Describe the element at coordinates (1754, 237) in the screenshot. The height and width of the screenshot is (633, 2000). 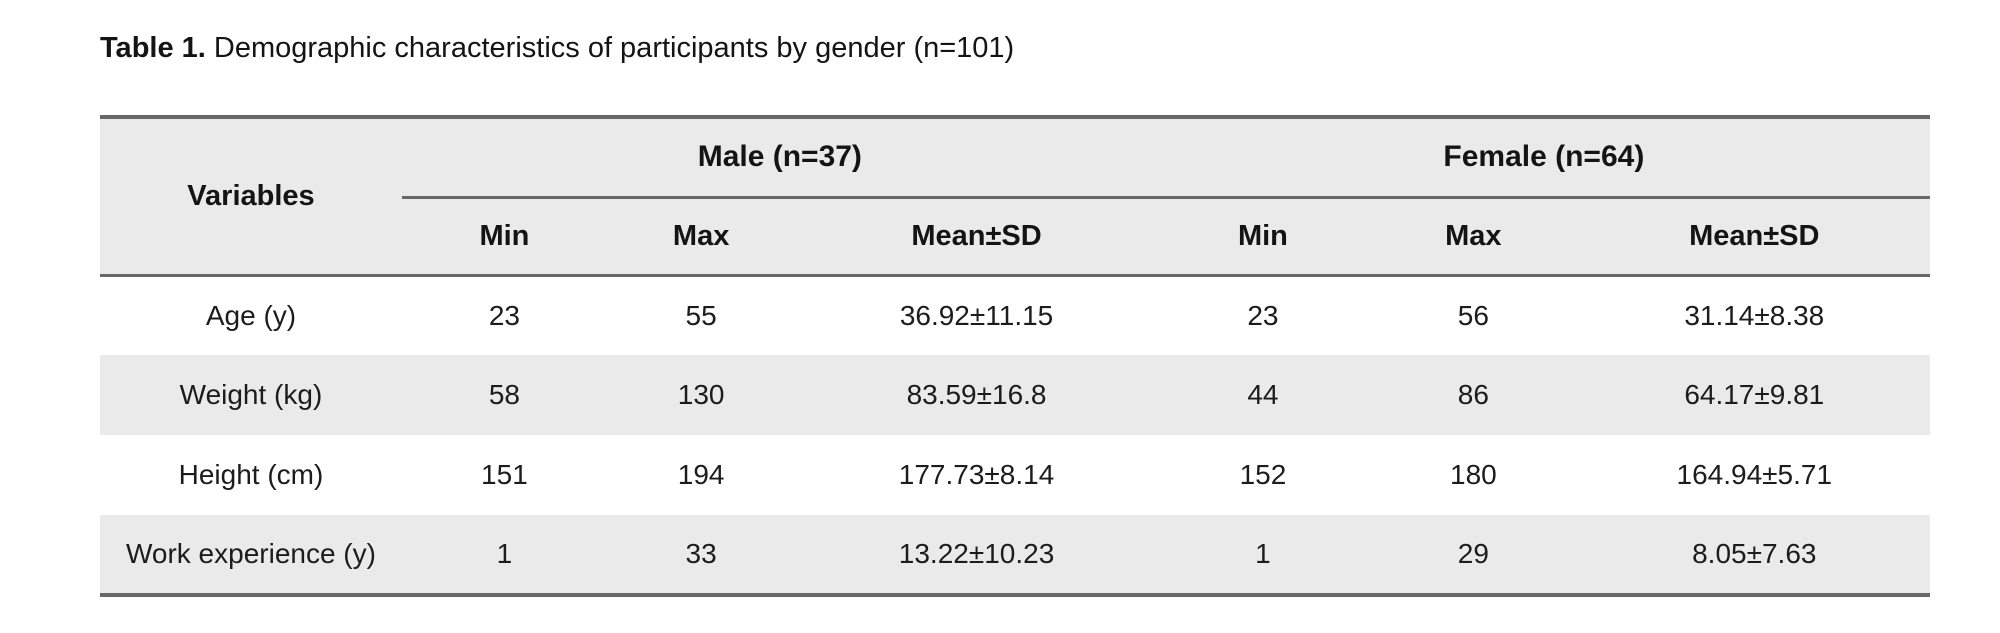
I see `header-female-mean-sd: Mean±SD` at that location.